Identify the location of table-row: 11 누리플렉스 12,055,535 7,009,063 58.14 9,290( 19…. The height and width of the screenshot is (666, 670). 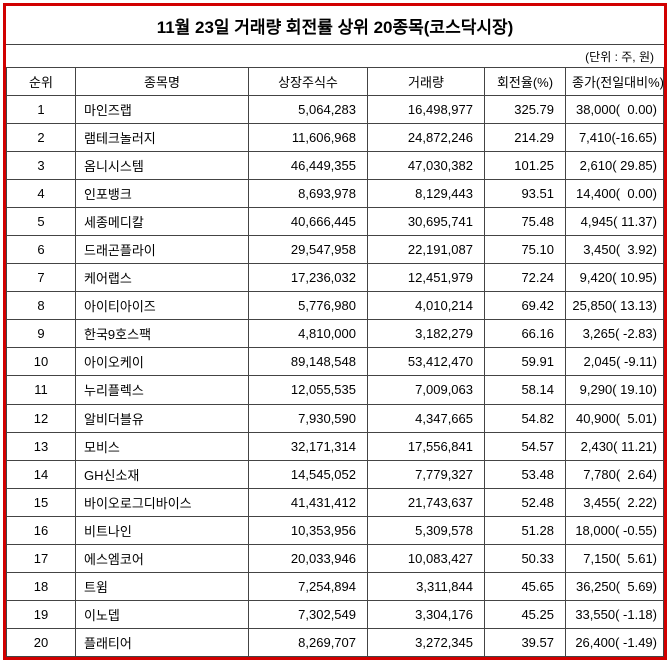
(335, 390).